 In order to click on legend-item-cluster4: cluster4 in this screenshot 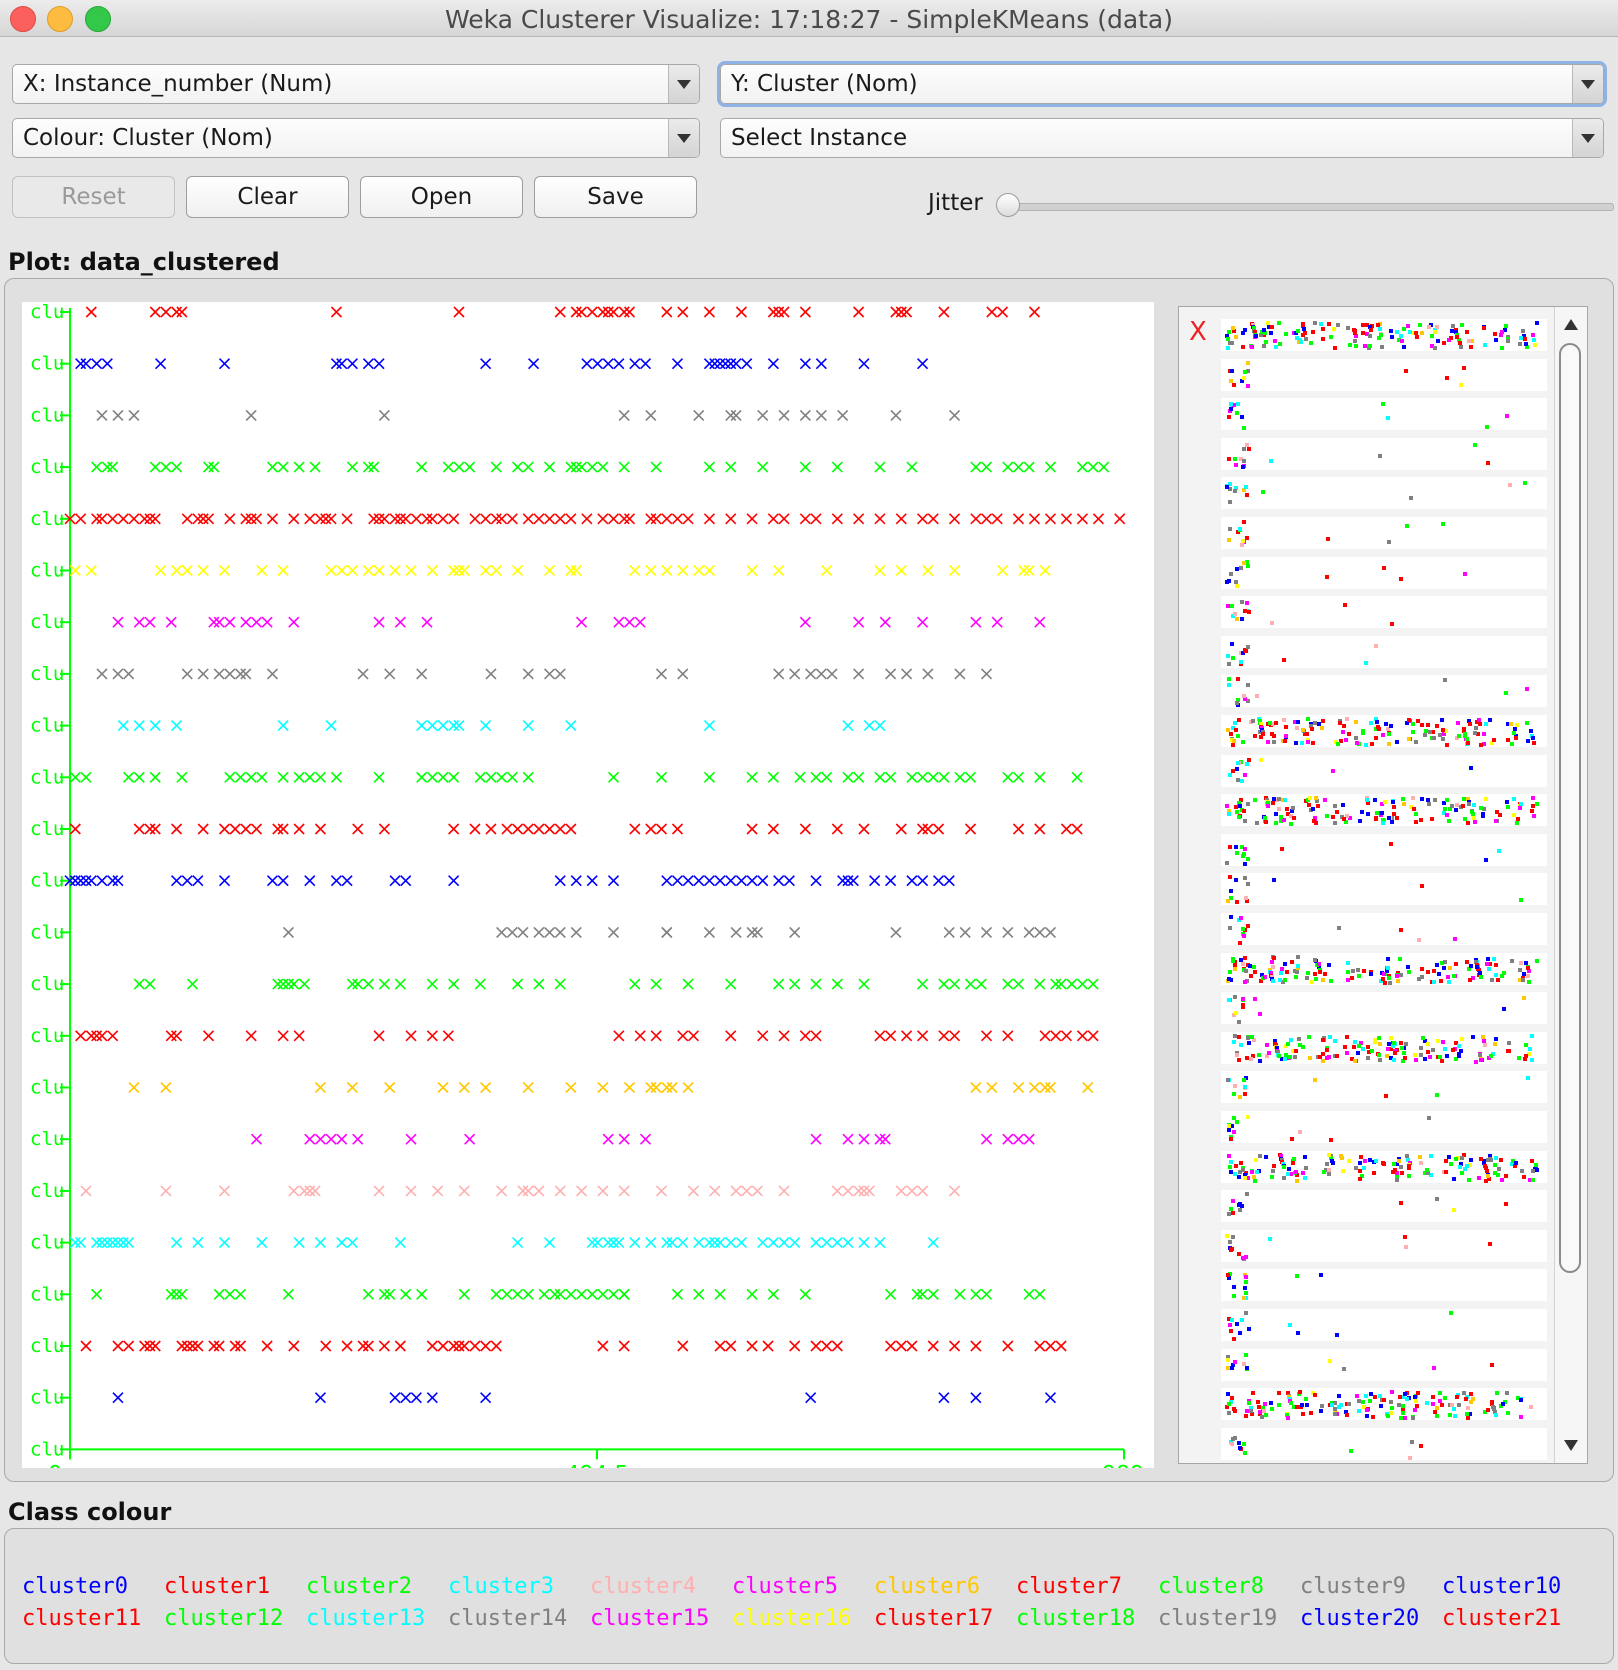, I will do `click(643, 1586)`.